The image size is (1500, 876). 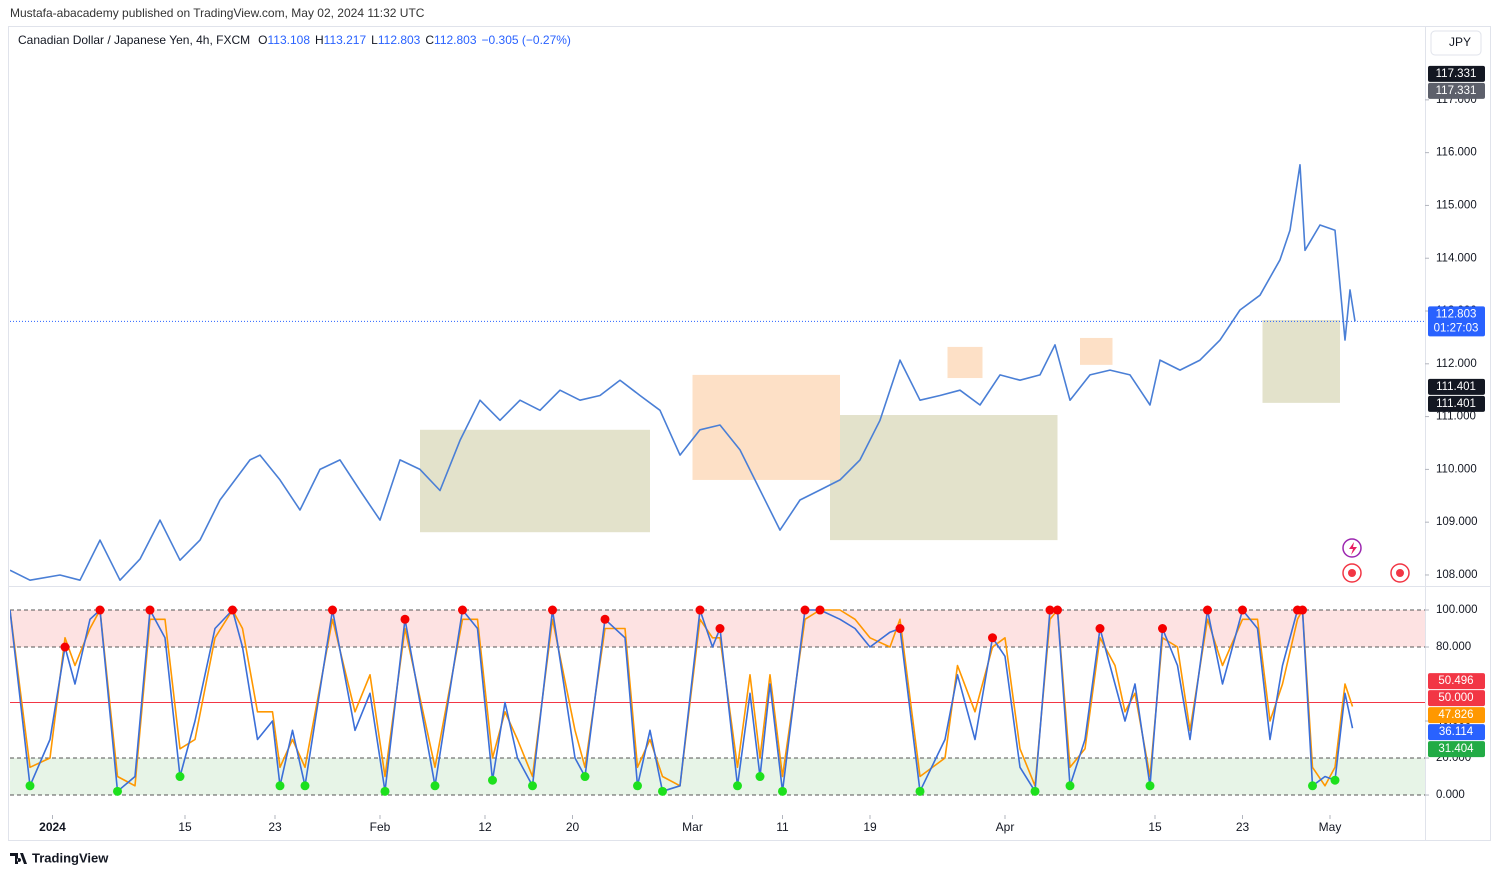 What do you see at coordinates (1376, 560) in the screenshot?
I see `chart-icons` at bounding box center [1376, 560].